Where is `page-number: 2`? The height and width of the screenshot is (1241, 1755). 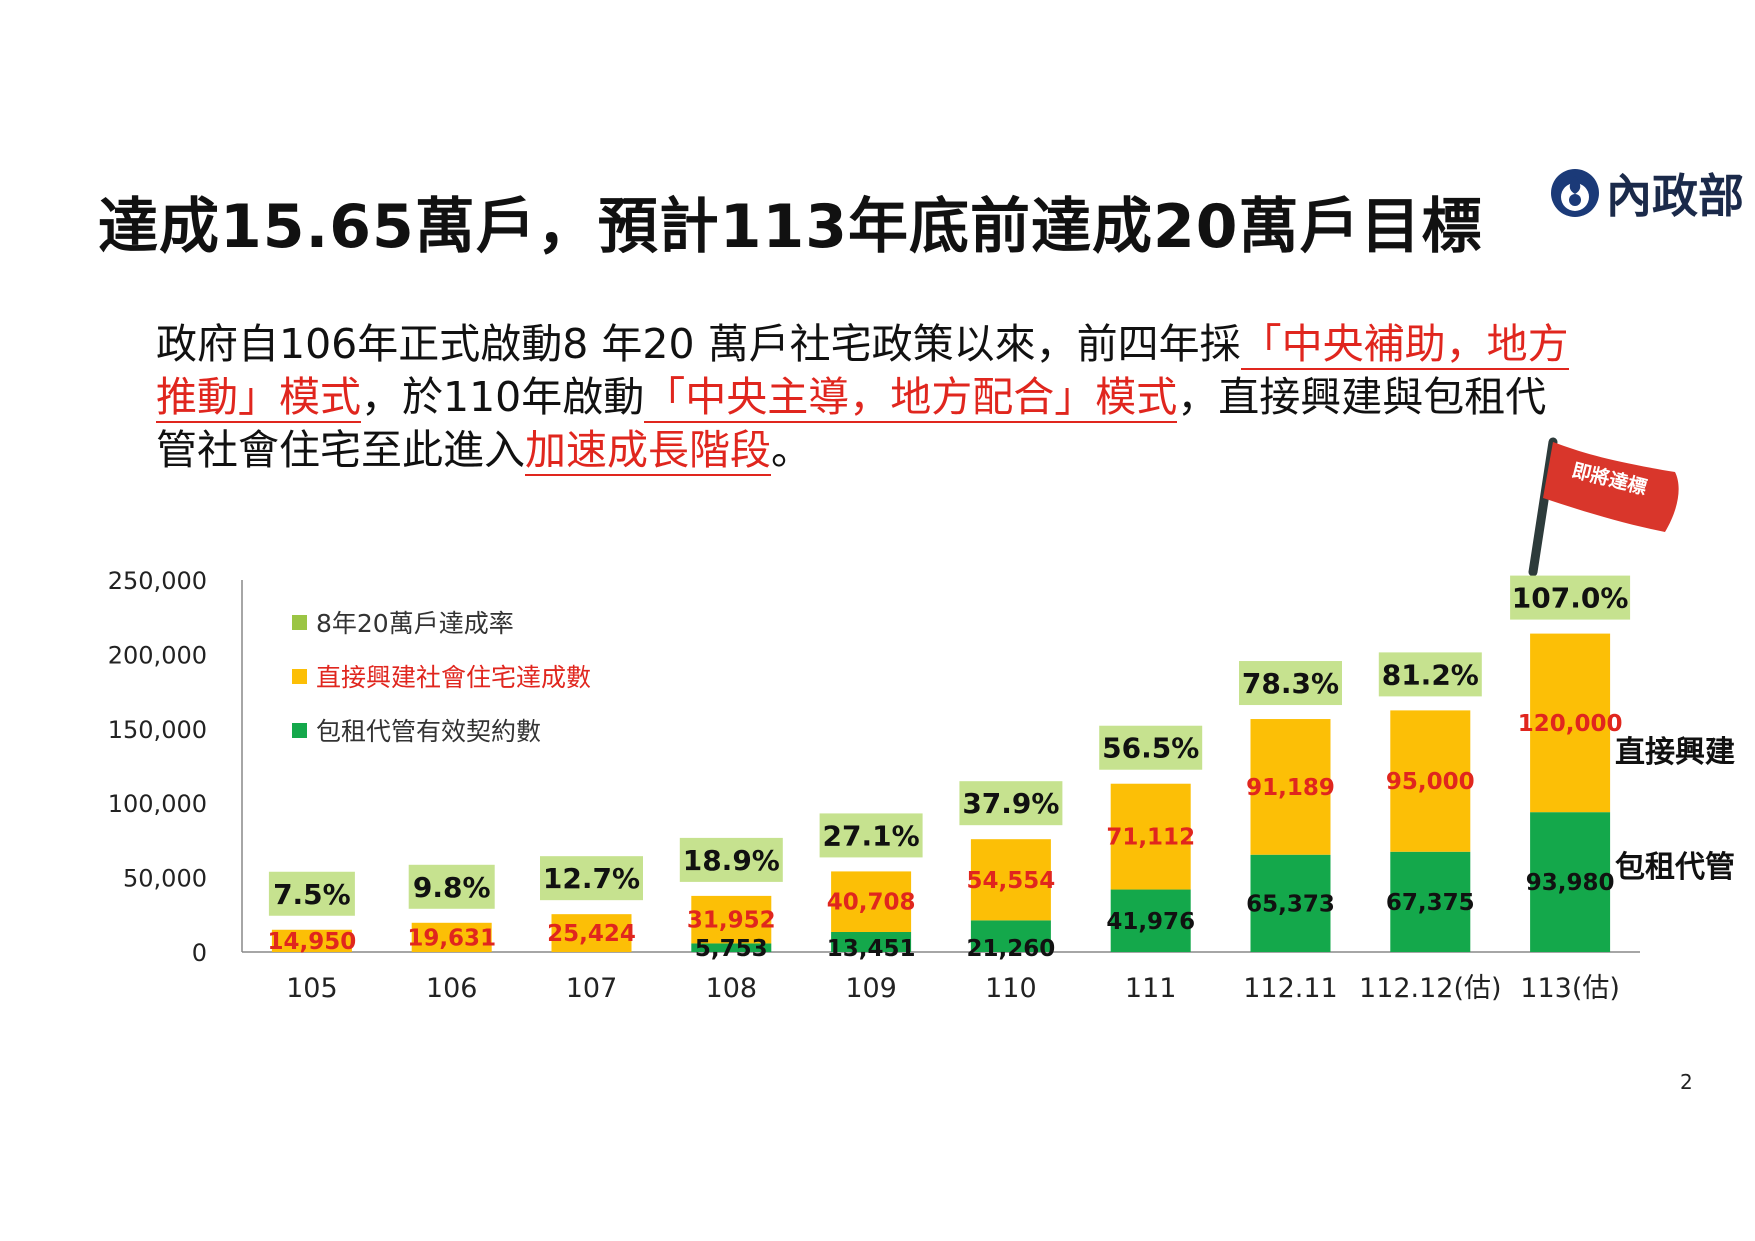
page-number: 2 is located at coordinates (1686, 1082).